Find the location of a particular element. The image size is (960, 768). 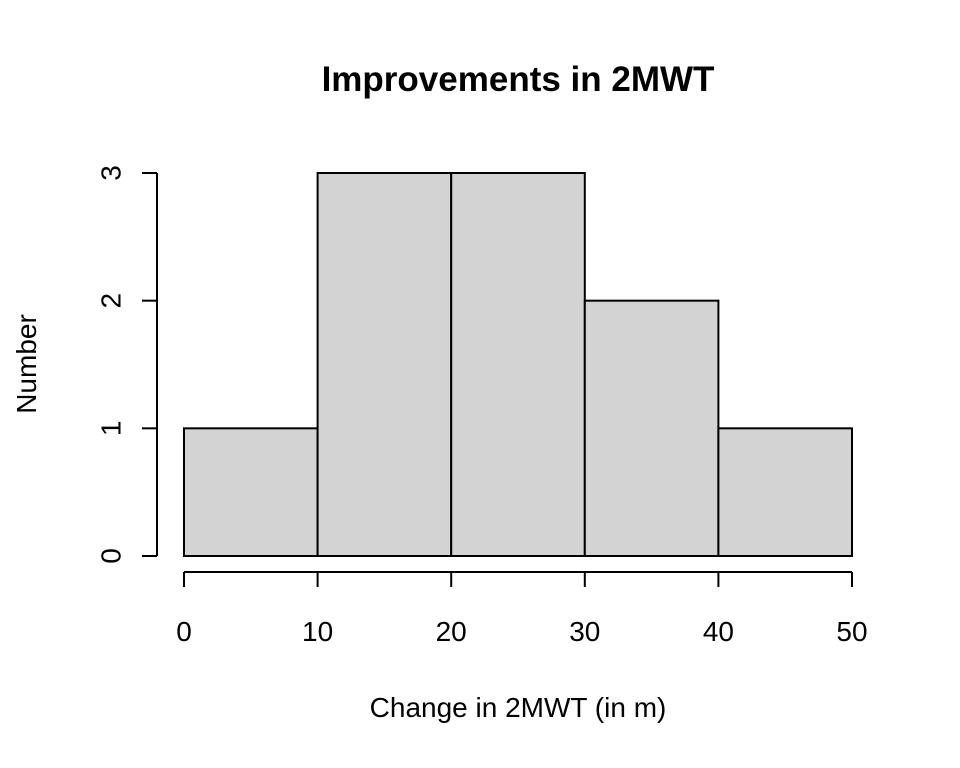

y-tick-label: 3 is located at coordinates (111, 173).